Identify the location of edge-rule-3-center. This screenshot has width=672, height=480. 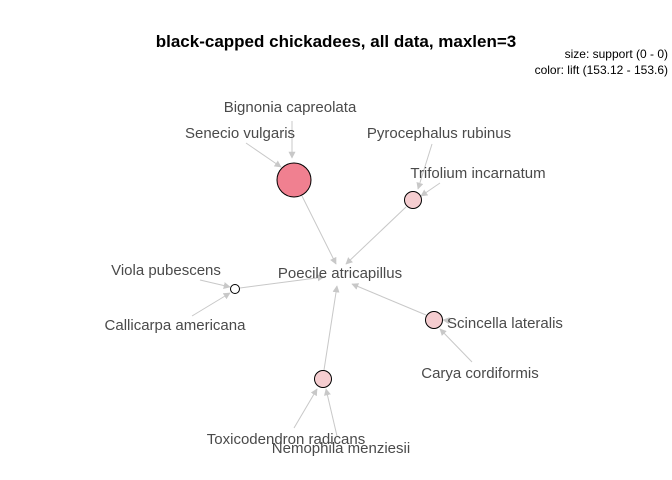
(282, 281).